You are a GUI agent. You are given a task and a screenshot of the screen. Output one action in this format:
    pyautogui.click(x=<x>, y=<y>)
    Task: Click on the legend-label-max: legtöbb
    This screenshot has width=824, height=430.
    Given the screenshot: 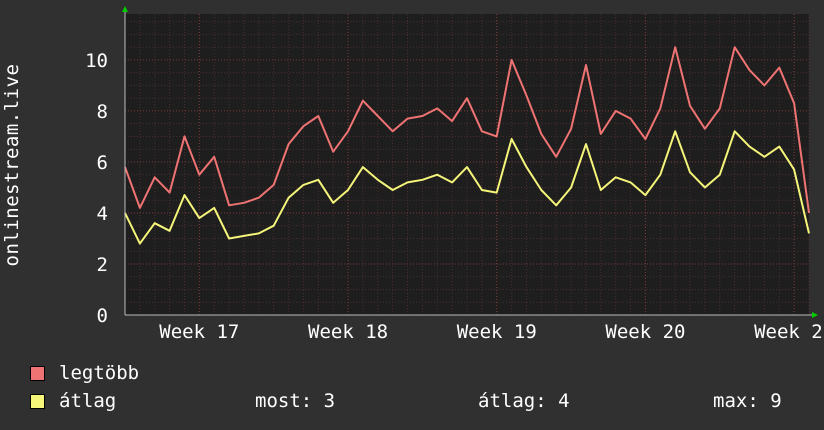 What is the action you would take?
    pyautogui.click(x=99, y=373)
    